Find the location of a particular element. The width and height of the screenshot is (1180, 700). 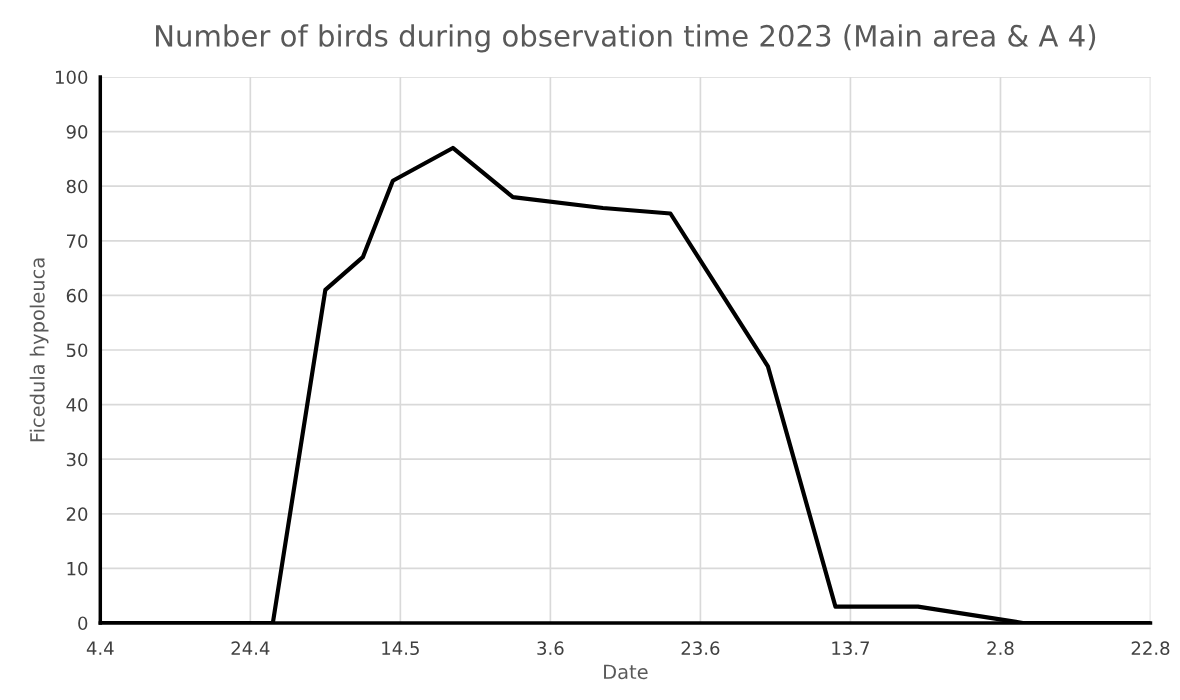

x-tick-label: 2.8 is located at coordinates (1000, 648).